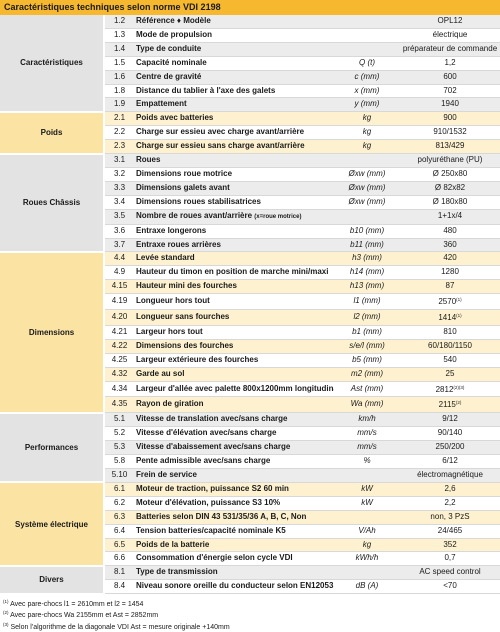 This screenshot has width=500, height=632. I want to click on row-value-text: Ø 180x80, so click(450, 201).